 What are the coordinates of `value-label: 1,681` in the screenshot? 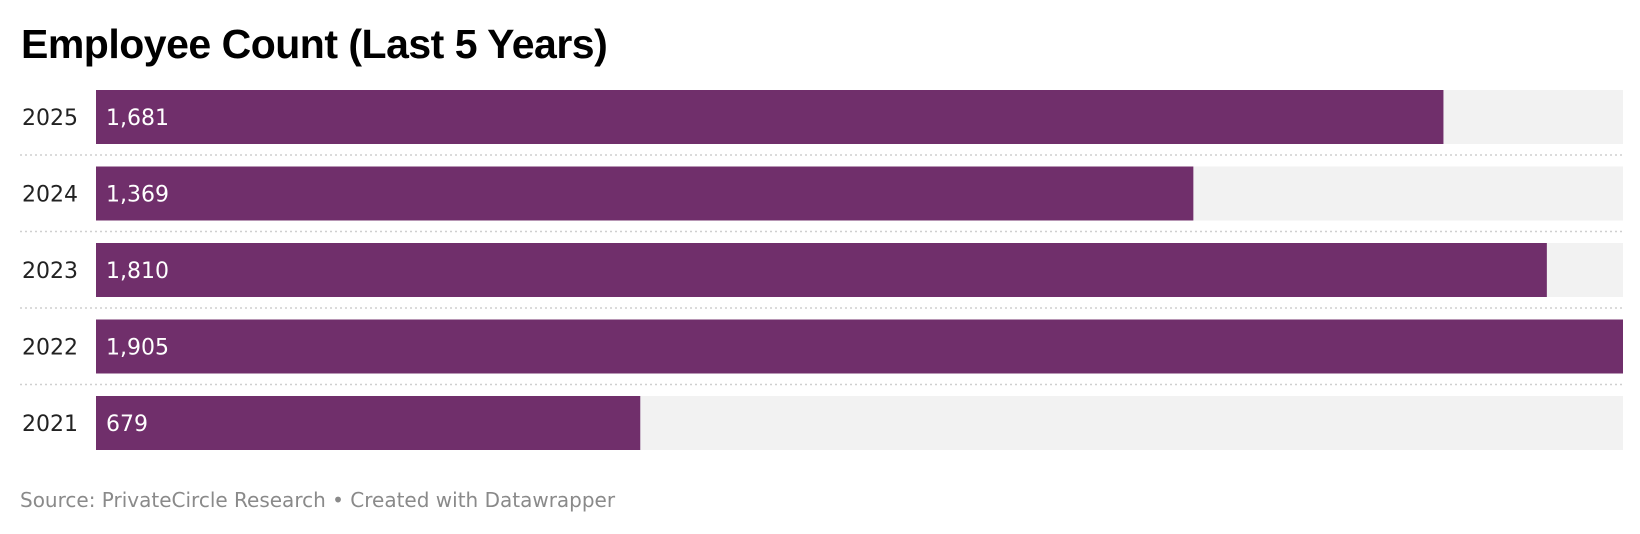 It's located at (137, 118).